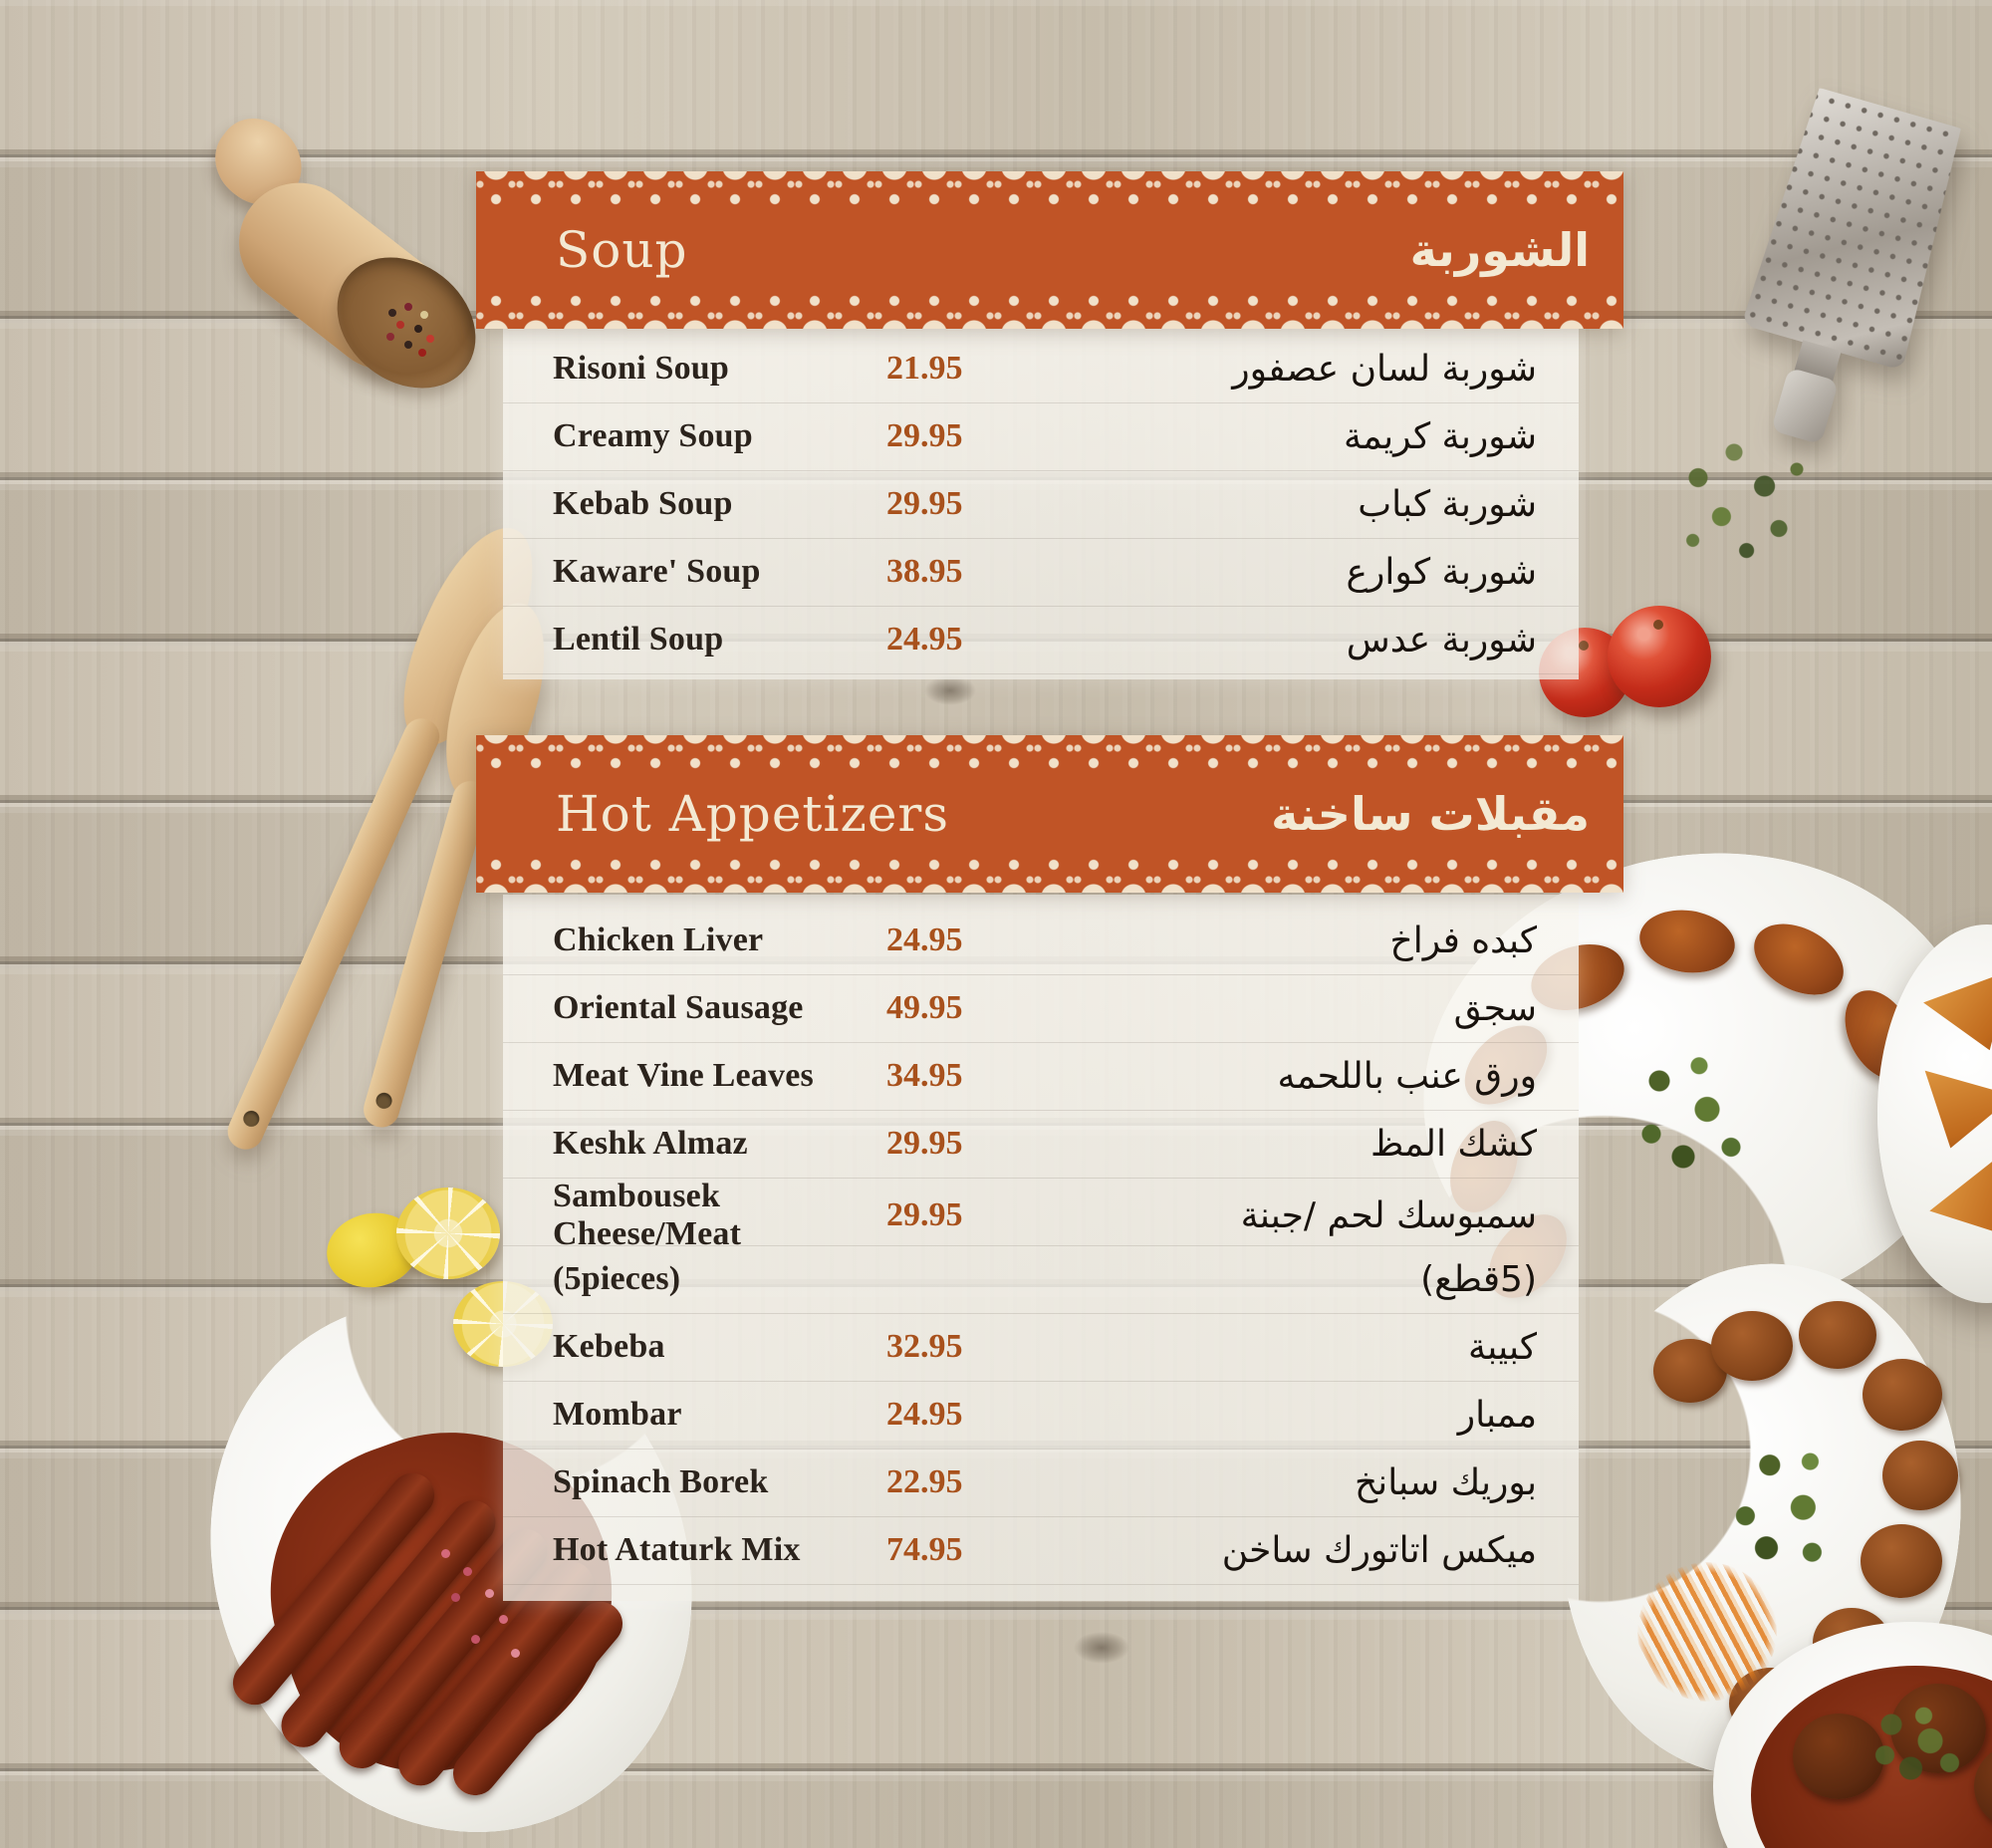 The height and width of the screenshot is (1848, 1992). I want to click on soup-section-banner: Soup الشوربة, so click(1049, 250).